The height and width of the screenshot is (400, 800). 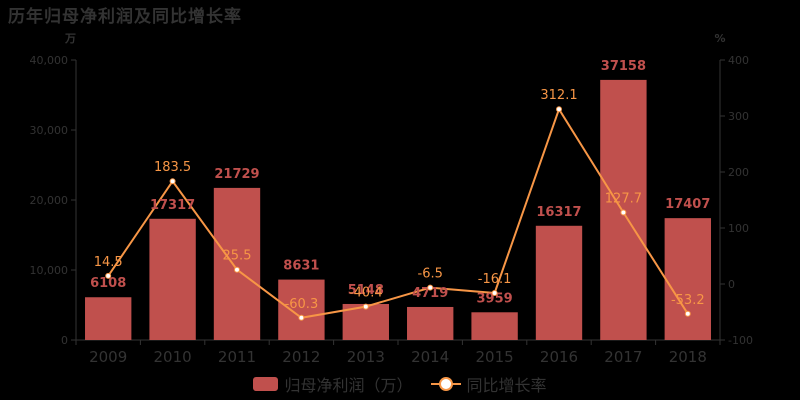 What do you see at coordinates (108, 283) in the screenshot?
I see `svg-text: 6108` at bounding box center [108, 283].